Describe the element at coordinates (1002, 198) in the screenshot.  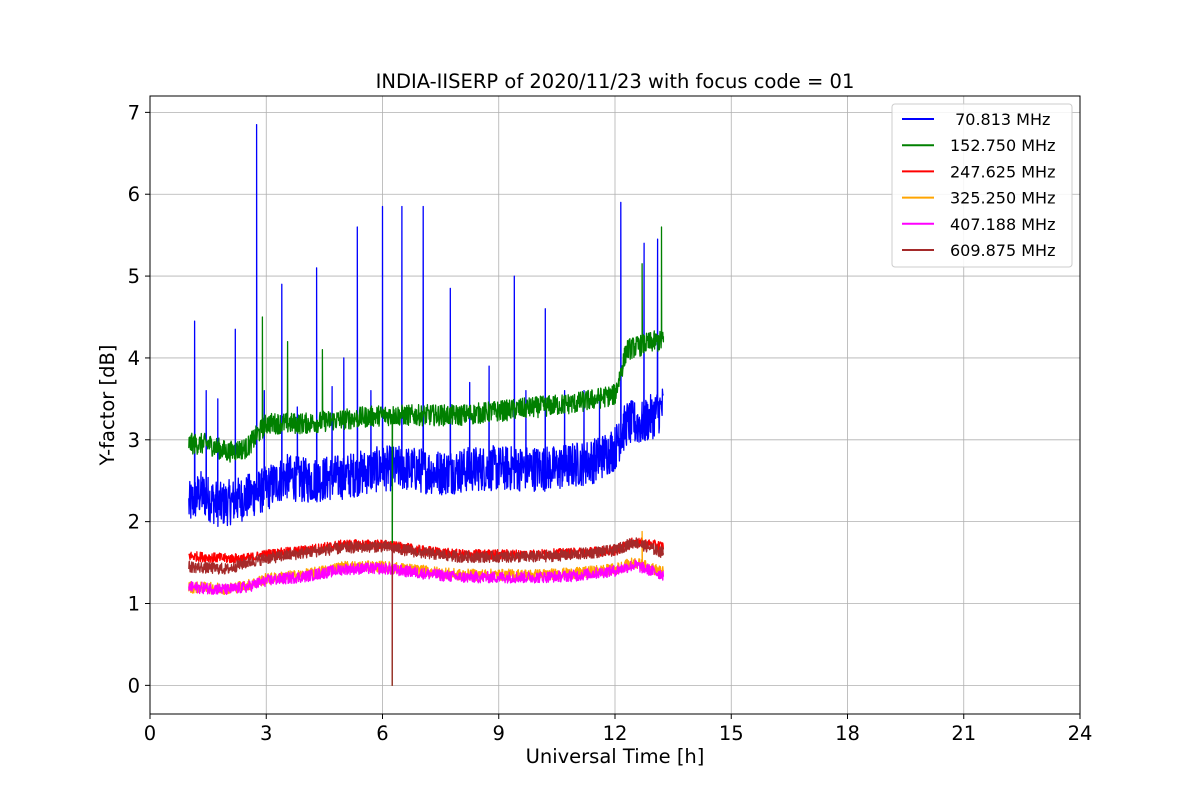
I see `legend-label: 325.250 MHz` at that location.